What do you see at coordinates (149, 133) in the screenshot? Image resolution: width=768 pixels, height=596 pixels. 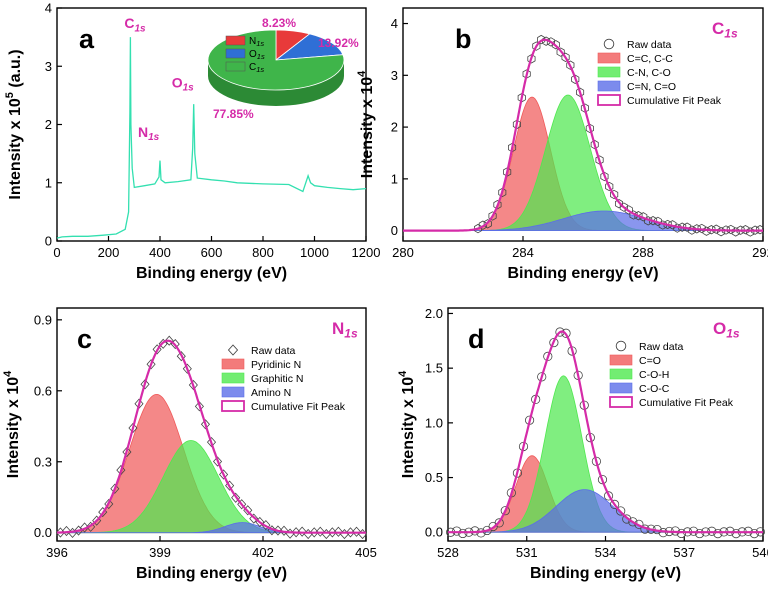 I see `peak-label-n1s: N1s` at bounding box center [149, 133].